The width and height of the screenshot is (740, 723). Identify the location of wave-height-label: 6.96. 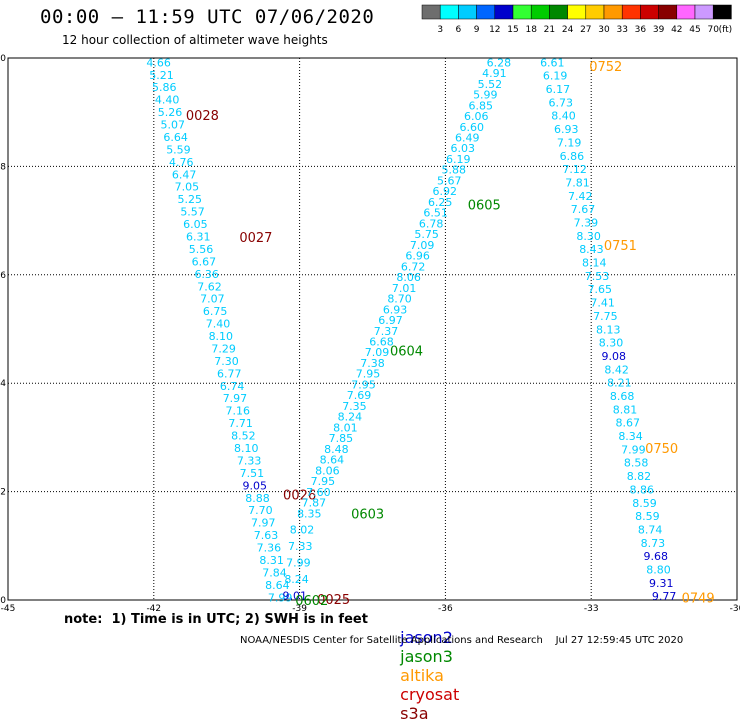
(417, 256).